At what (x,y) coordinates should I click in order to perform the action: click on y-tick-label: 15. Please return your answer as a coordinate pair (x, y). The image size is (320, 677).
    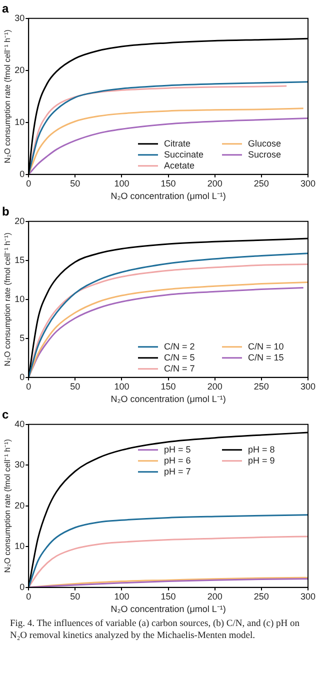
    Looking at the image, I should click on (19, 259).